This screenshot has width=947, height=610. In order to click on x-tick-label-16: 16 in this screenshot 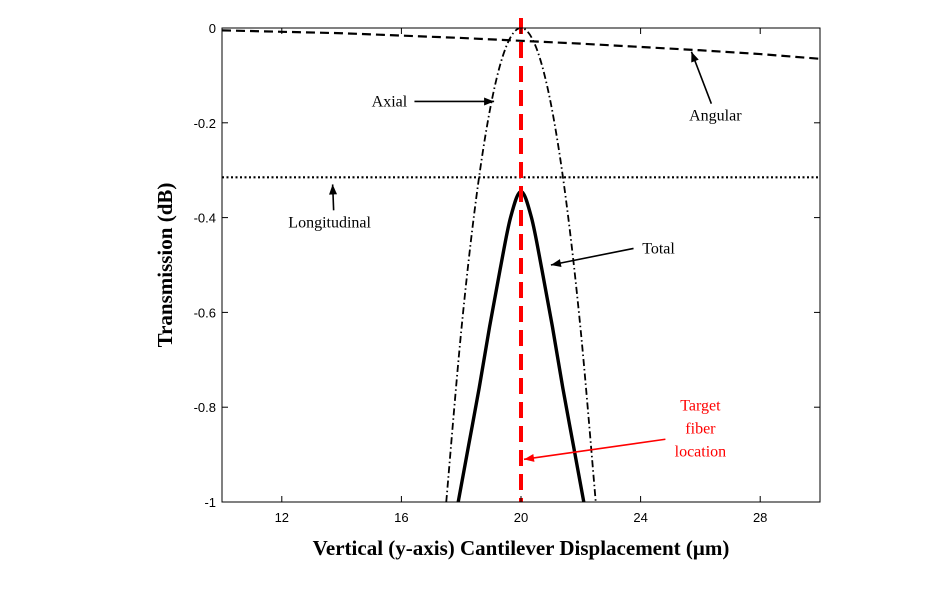, I will do `click(401, 517)`.